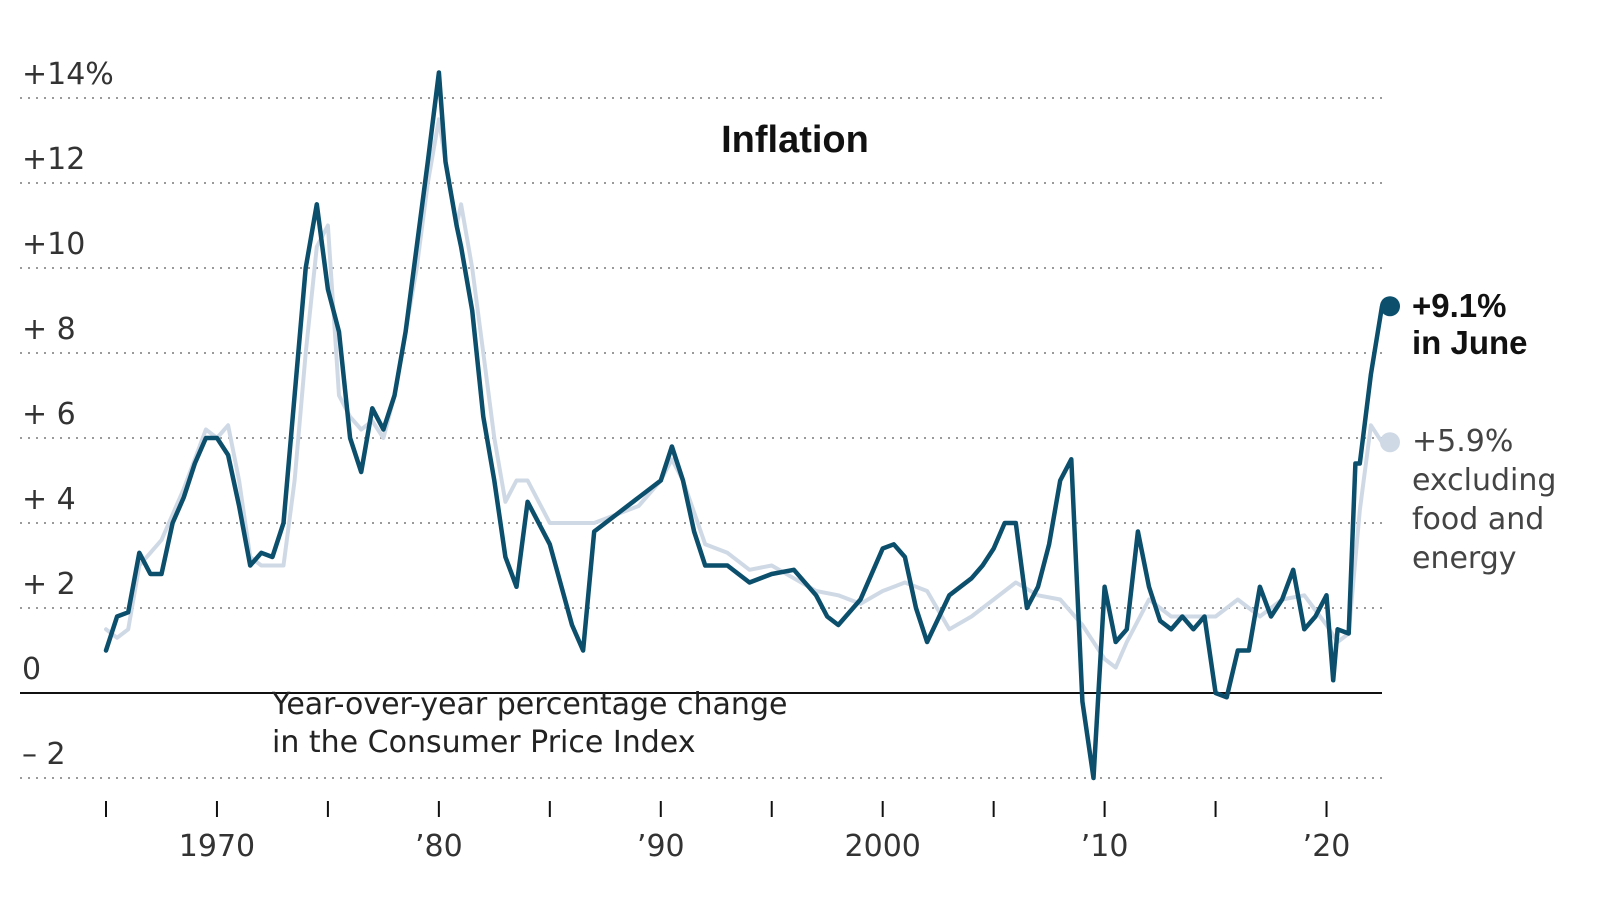 The image size is (1600, 901). Describe the element at coordinates (217, 846) in the screenshot. I see `x-tick-label: 1970` at that location.